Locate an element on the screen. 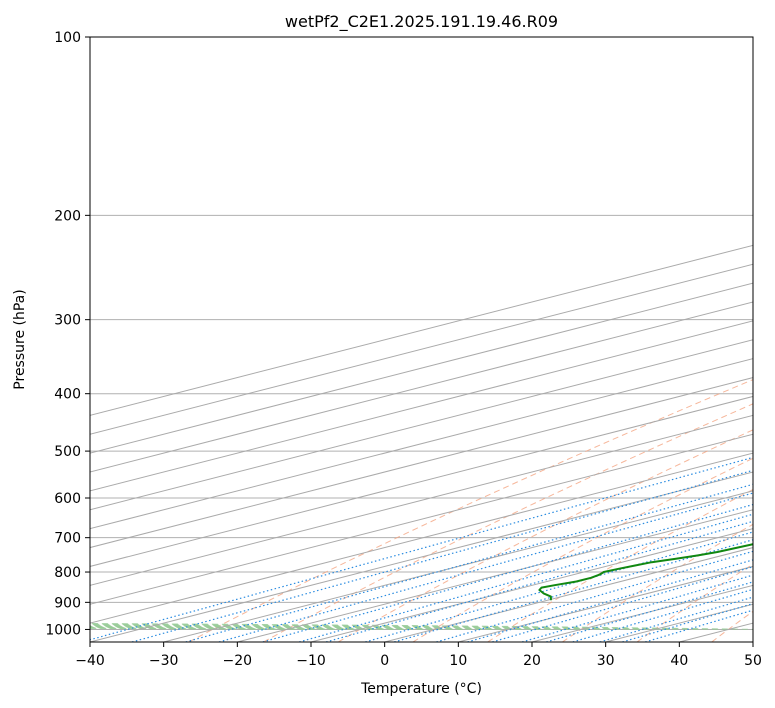  y-tick-label: 300 is located at coordinates (67, 321).